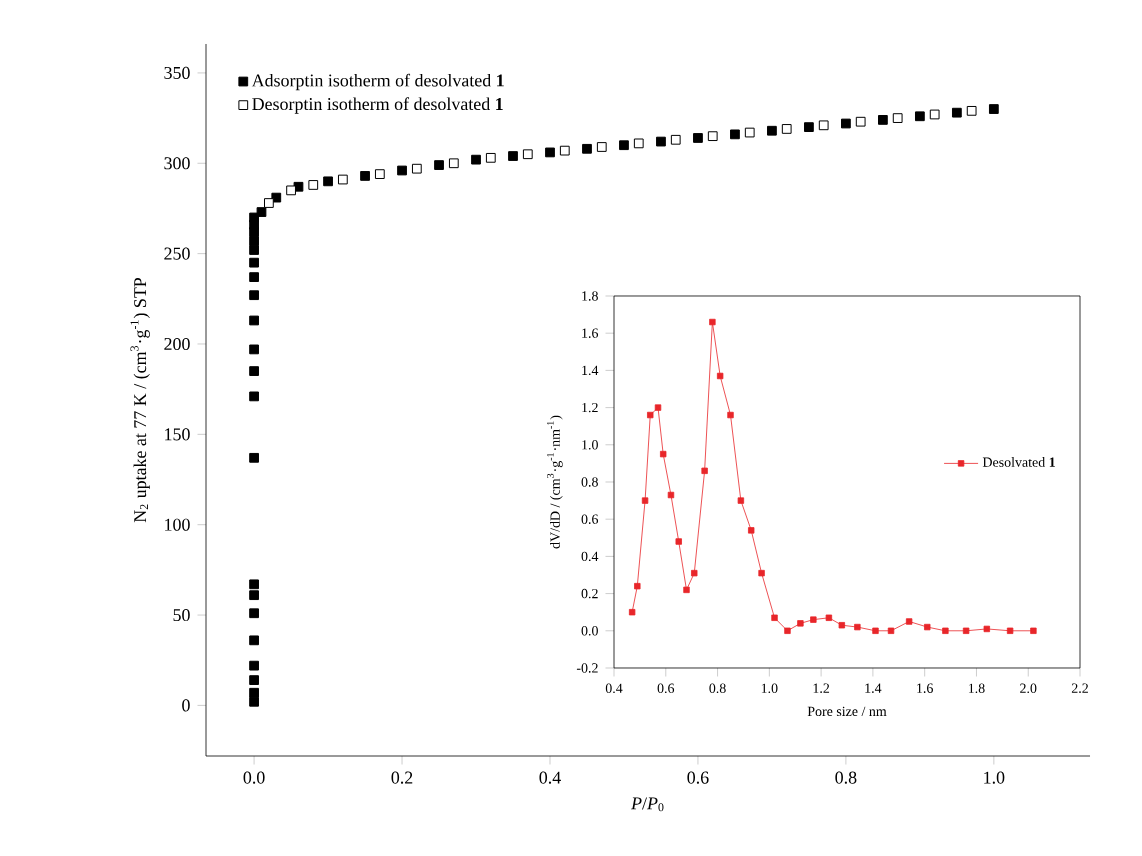  I want to click on x-tick-label: 0.6, so click(698, 777).